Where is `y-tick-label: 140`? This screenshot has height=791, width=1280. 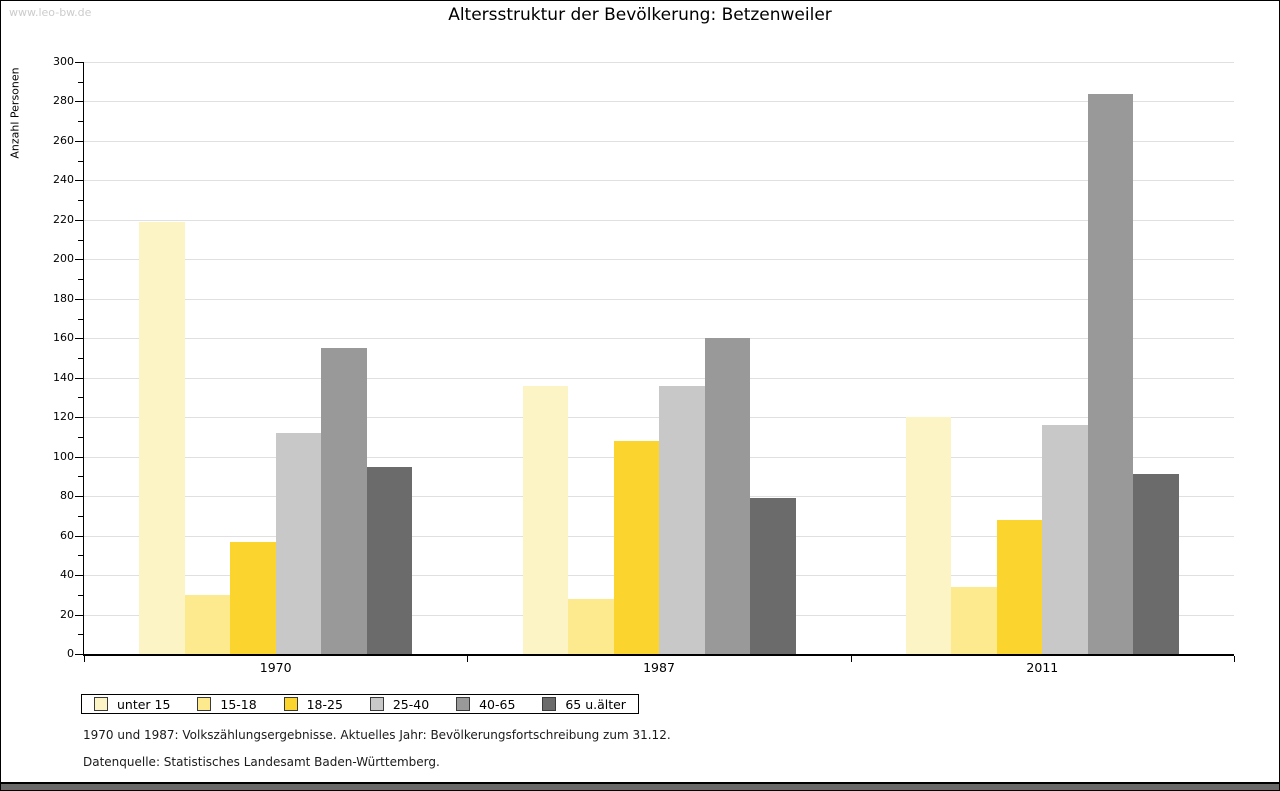 y-tick-label: 140 is located at coordinates (63, 377).